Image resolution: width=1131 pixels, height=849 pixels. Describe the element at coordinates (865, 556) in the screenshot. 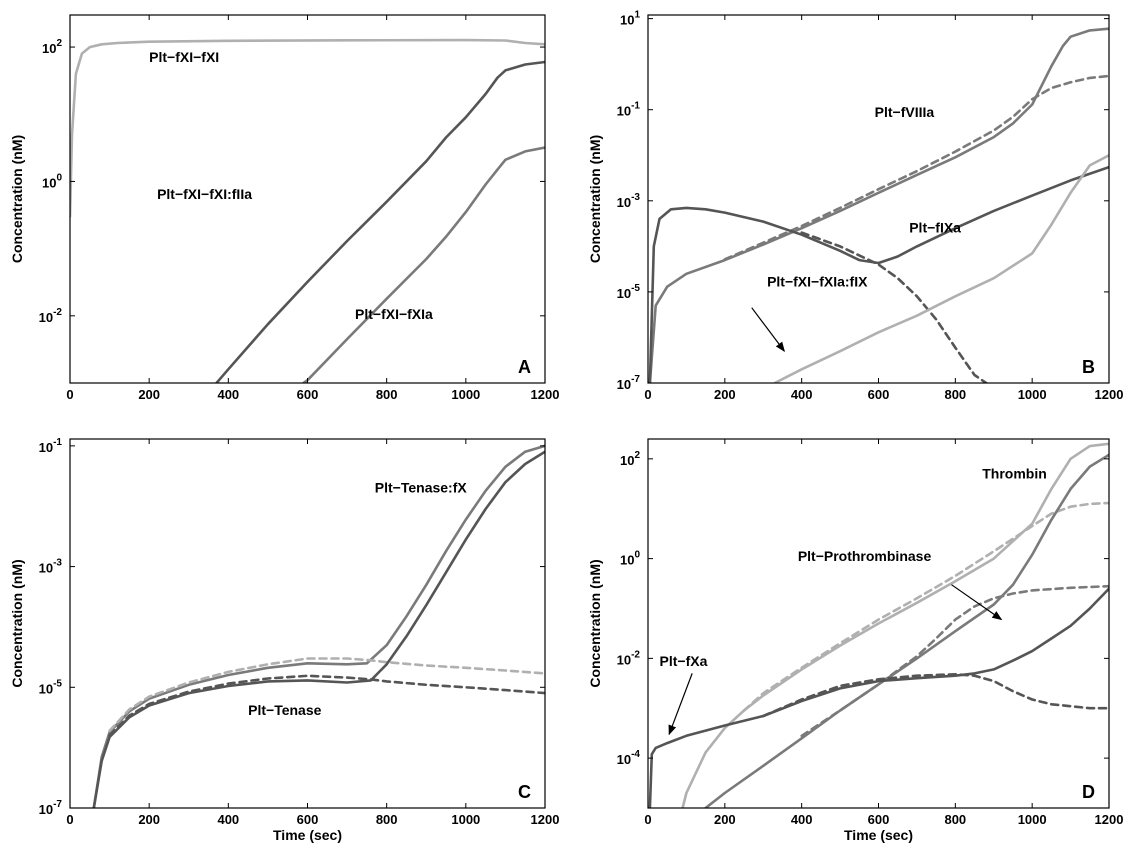

I see `annotation-plt-prothrombinase: Plt−Prothrombinase` at that location.